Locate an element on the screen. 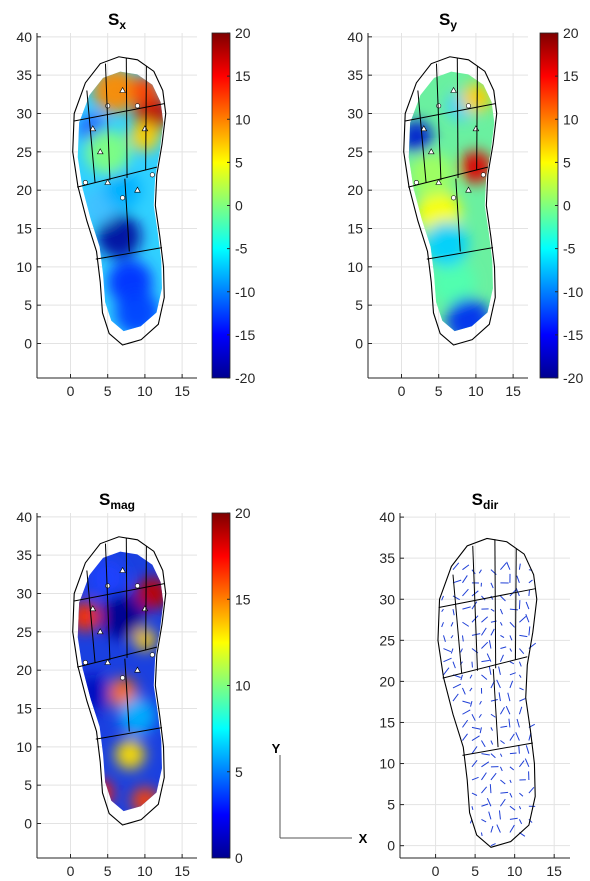 The width and height of the screenshot is (590, 881). panel-title-main: S is located at coordinates (104, 499).